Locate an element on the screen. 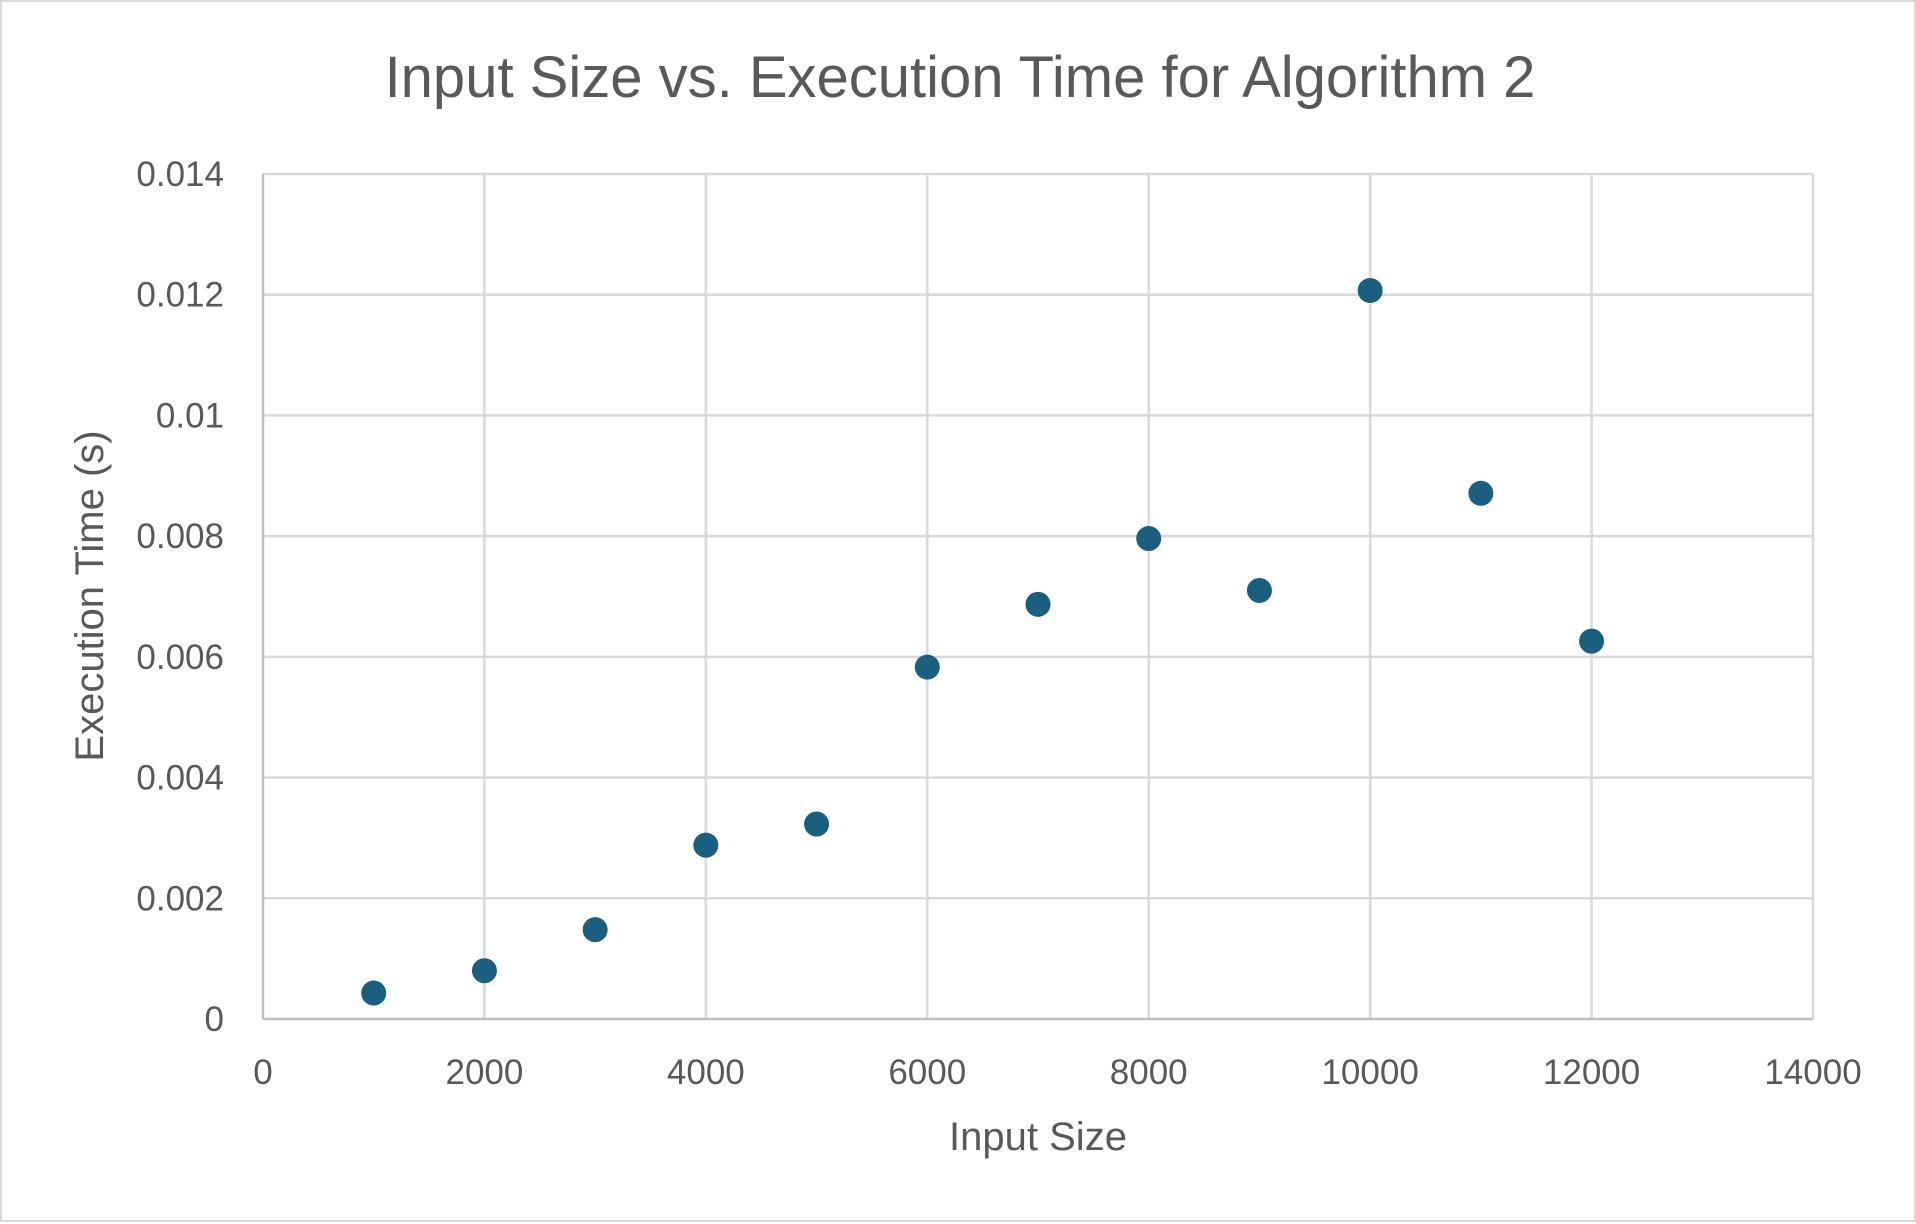 The height and width of the screenshot is (1224, 1916). y-tick-label: 0.008 is located at coordinates (180, 536).